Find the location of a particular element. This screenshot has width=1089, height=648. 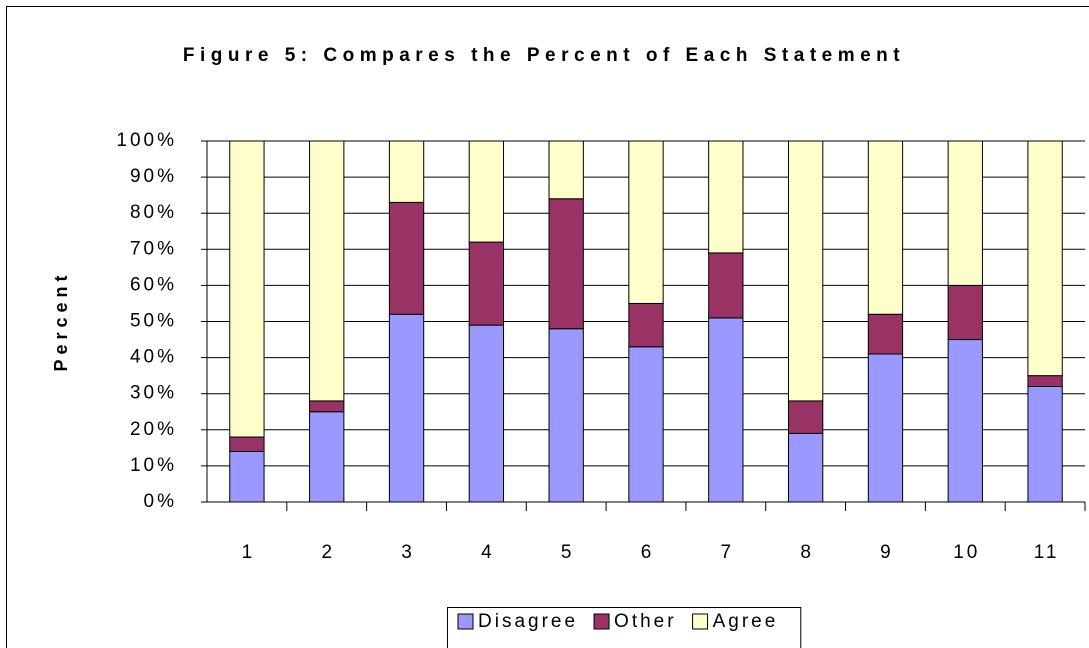

x-tick-label: 1 is located at coordinates (249, 552).